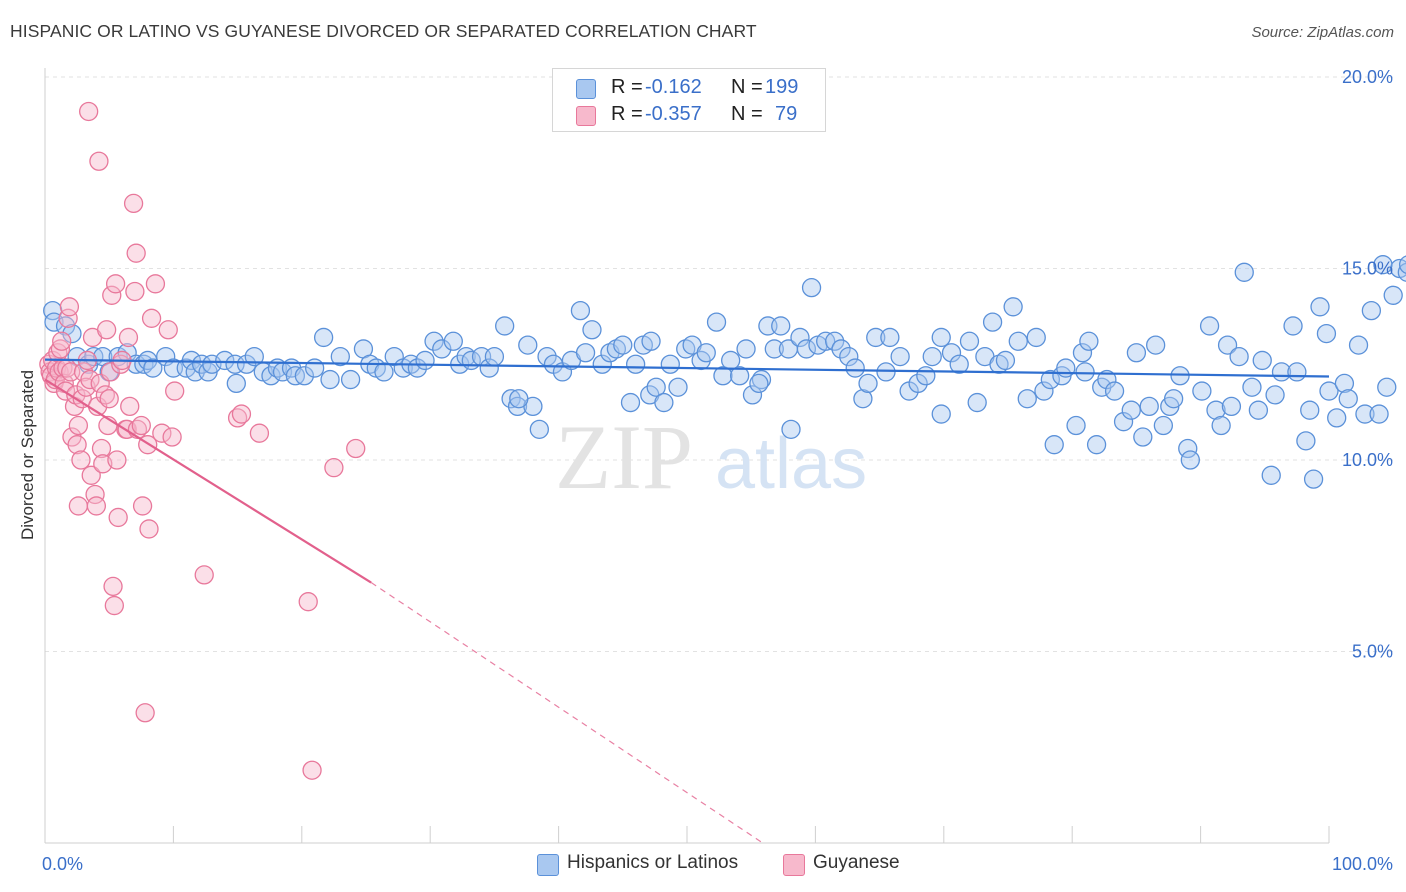 The width and height of the screenshot is (1406, 892). I want to click on legend-row-guyanese: R = -0.357 N = 79, so click(689, 114).